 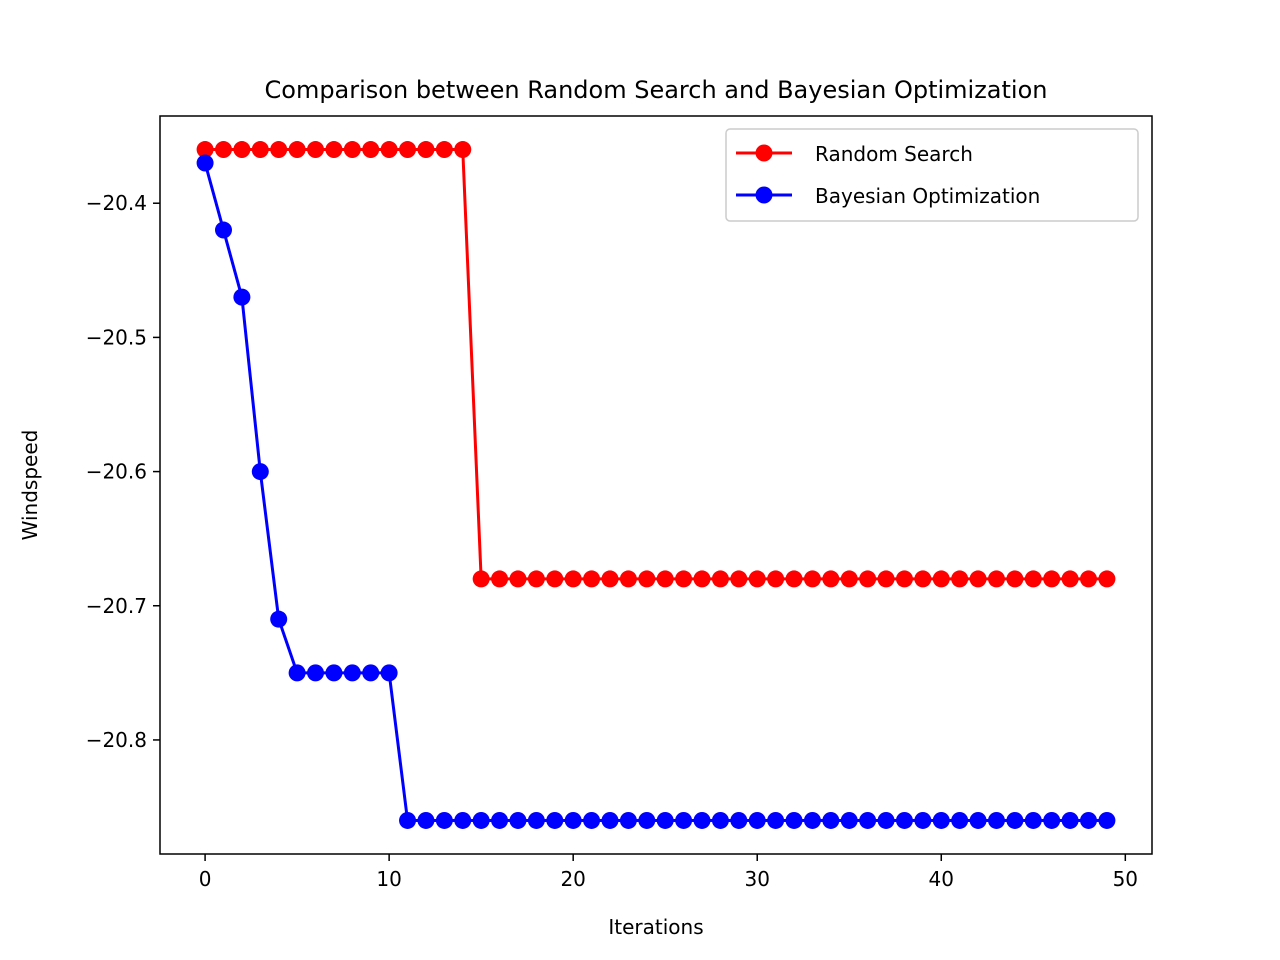 What do you see at coordinates (894, 154) in the screenshot?
I see `legend-label-random-search: Random Search` at bounding box center [894, 154].